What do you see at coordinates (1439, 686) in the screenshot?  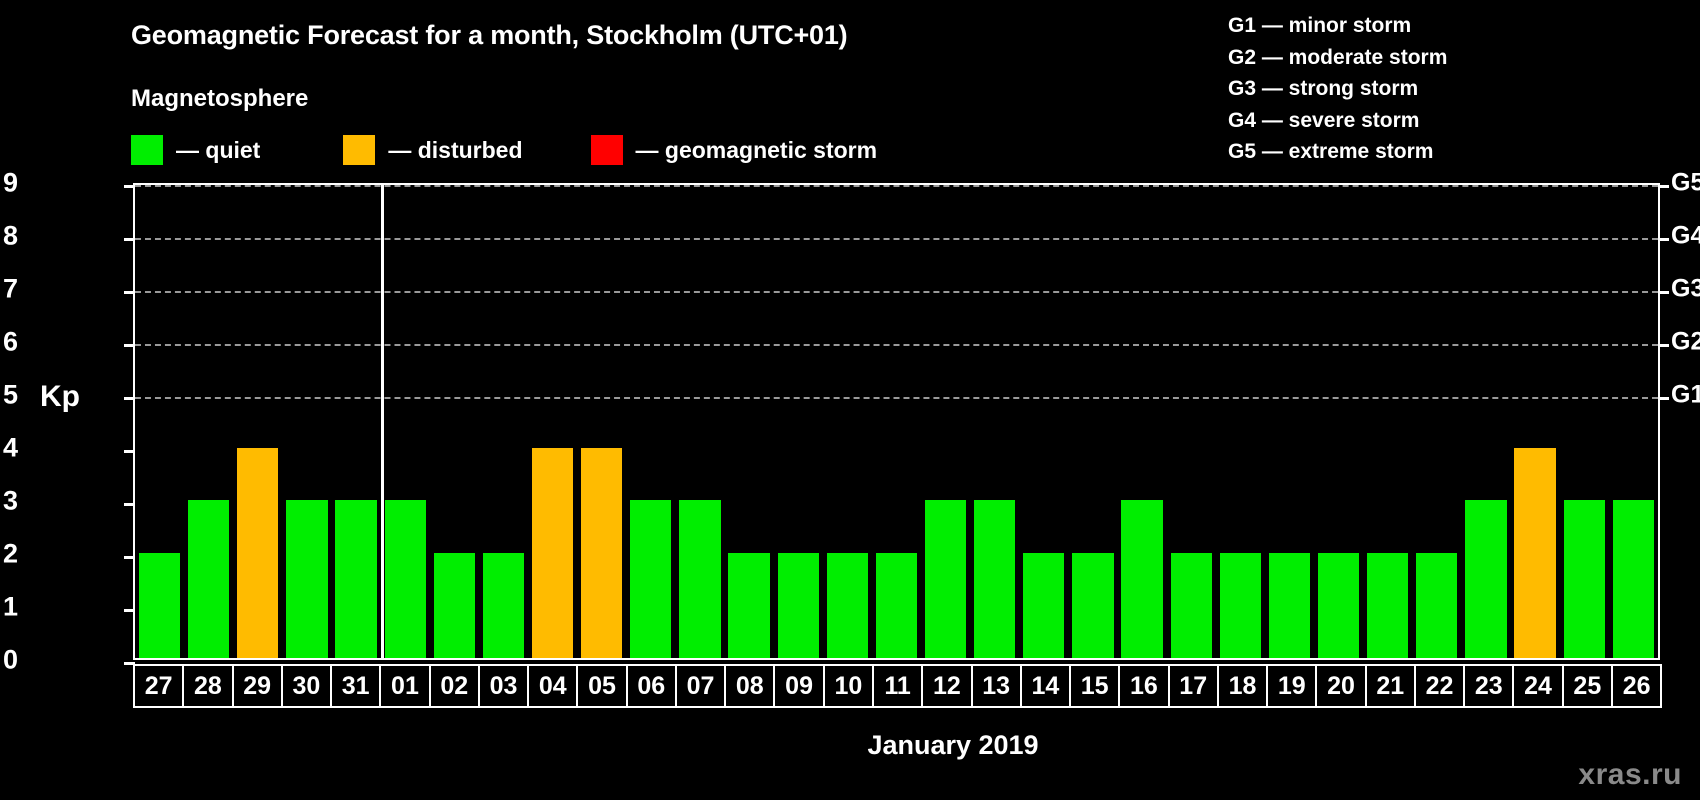 I see `day-label-22: 22` at bounding box center [1439, 686].